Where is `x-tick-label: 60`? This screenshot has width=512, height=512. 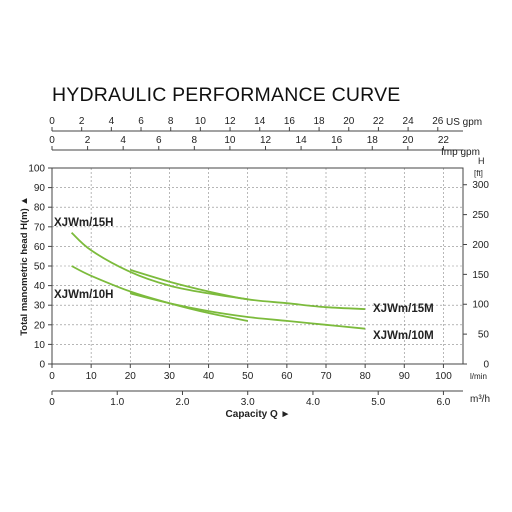 x-tick-label: 60 is located at coordinates (287, 376).